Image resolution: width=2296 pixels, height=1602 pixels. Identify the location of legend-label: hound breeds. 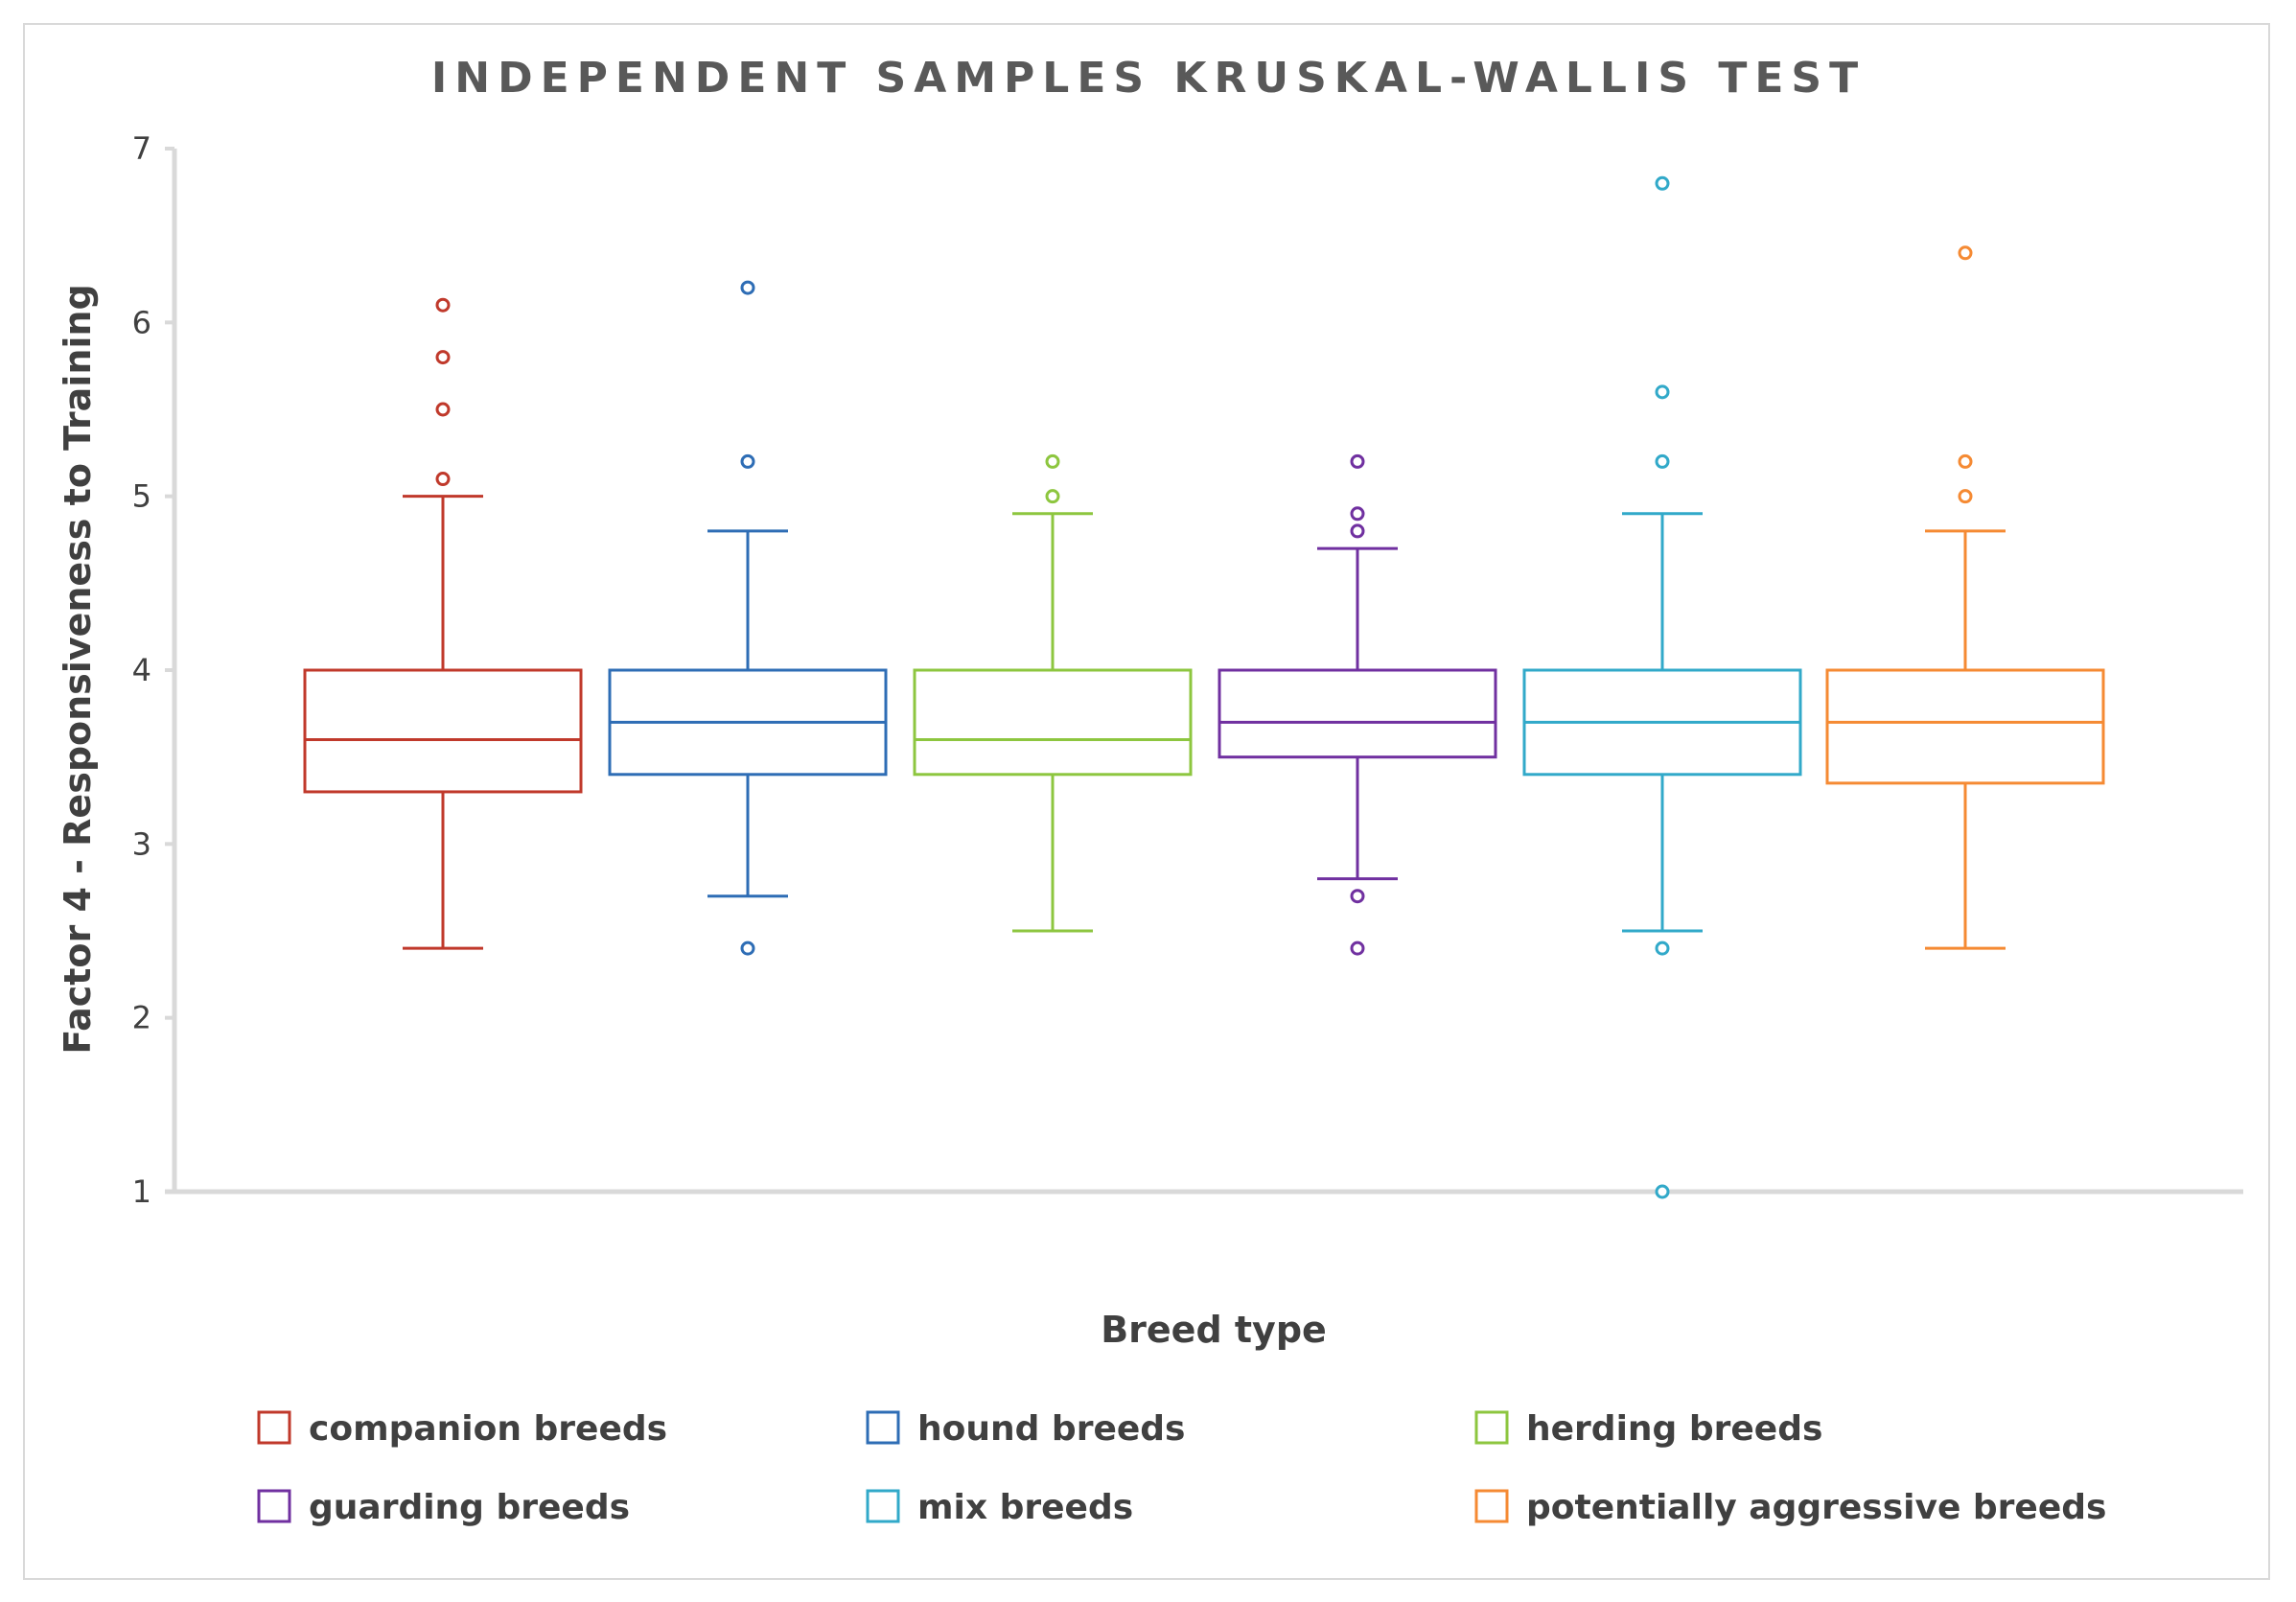
(1051, 1429).